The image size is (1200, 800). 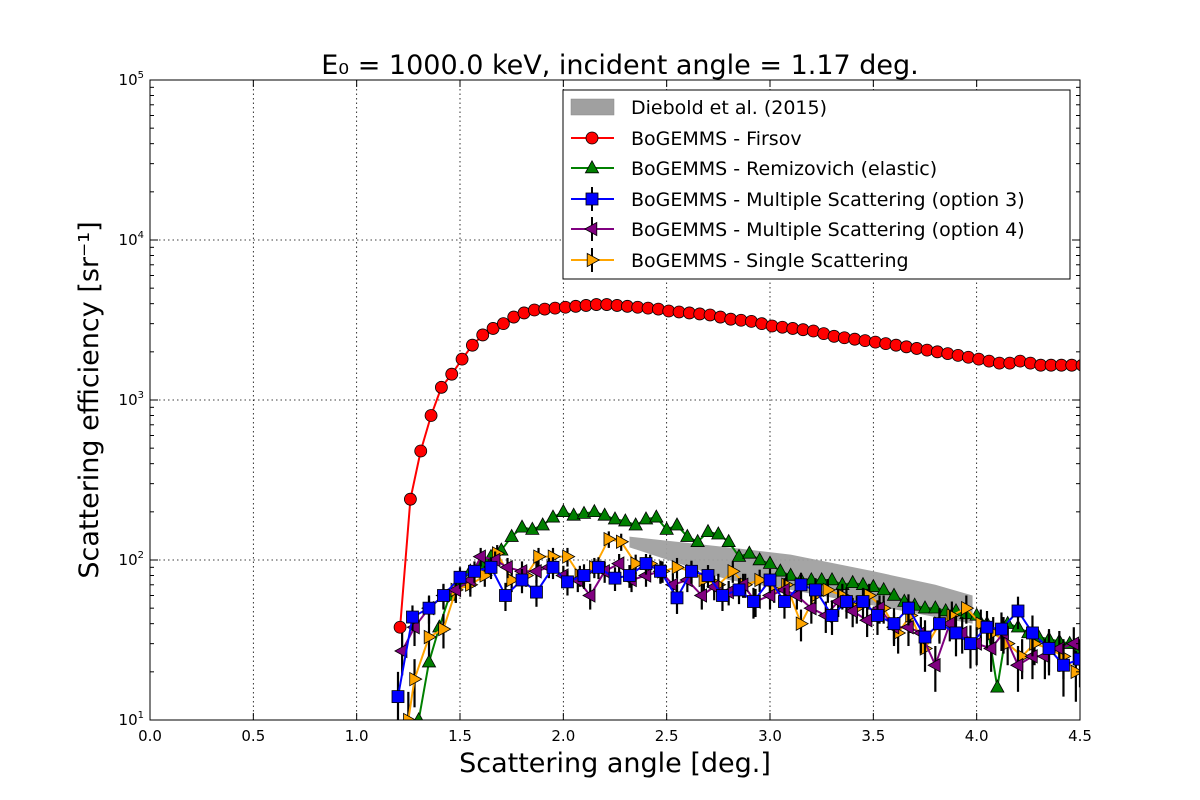 What do you see at coordinates (716, 139) in the screenshot?
I see `legend-label: BoGEMMS - Firsov` at bounding box center [716, 139].